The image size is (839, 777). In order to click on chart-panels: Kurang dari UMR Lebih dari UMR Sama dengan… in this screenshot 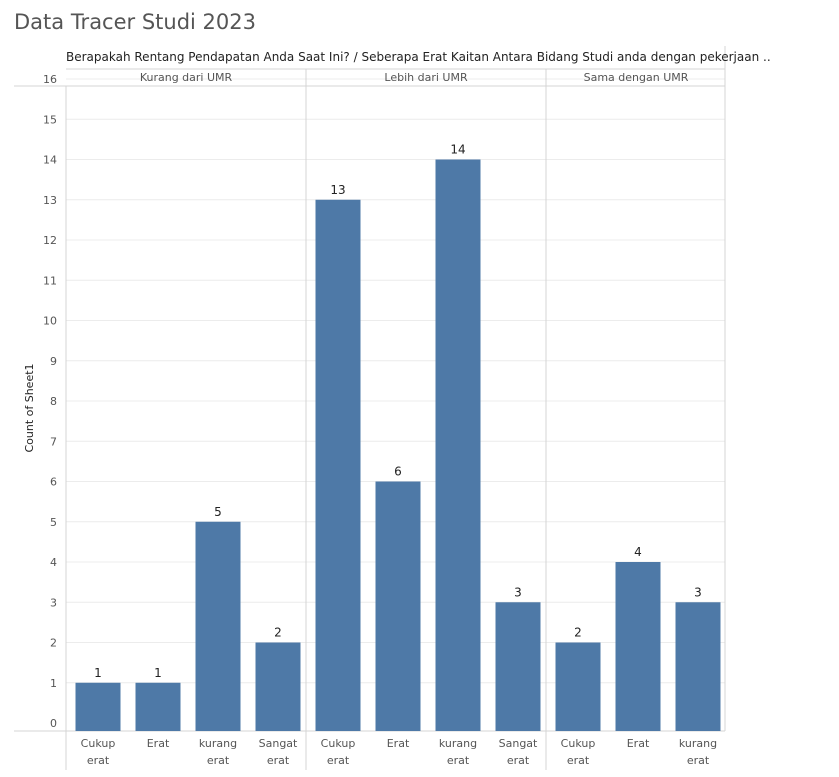, I will do `click(414, 77)`.